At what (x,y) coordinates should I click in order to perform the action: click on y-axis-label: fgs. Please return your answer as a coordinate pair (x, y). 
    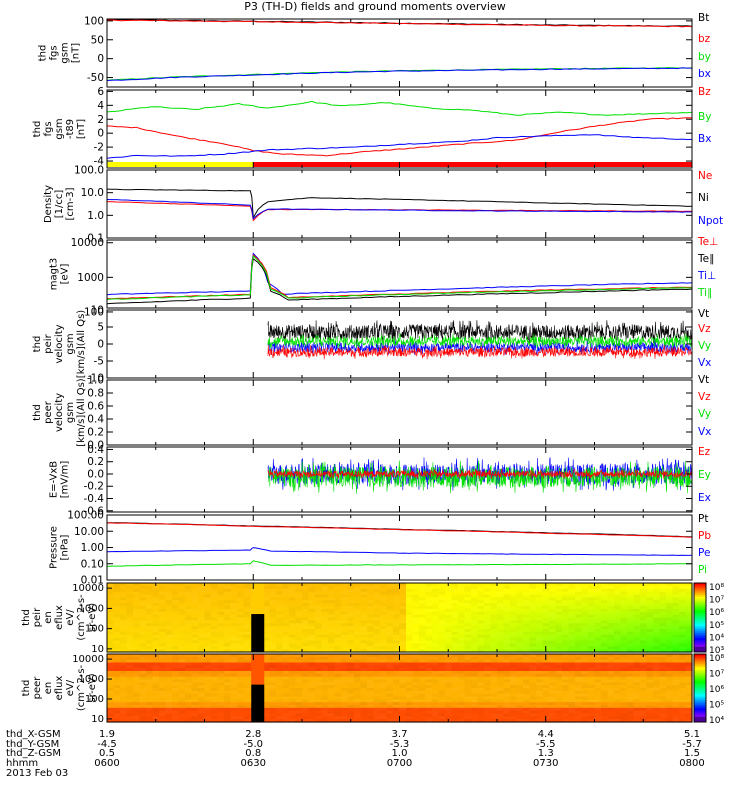
    Looking at the image, I should click on (48, 128).